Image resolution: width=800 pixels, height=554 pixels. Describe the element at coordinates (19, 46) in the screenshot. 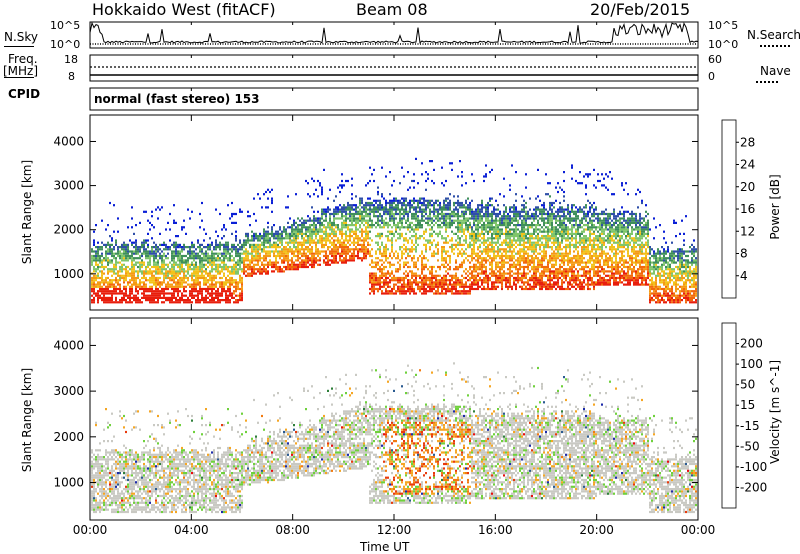

I see `nsky-underline` at that location.